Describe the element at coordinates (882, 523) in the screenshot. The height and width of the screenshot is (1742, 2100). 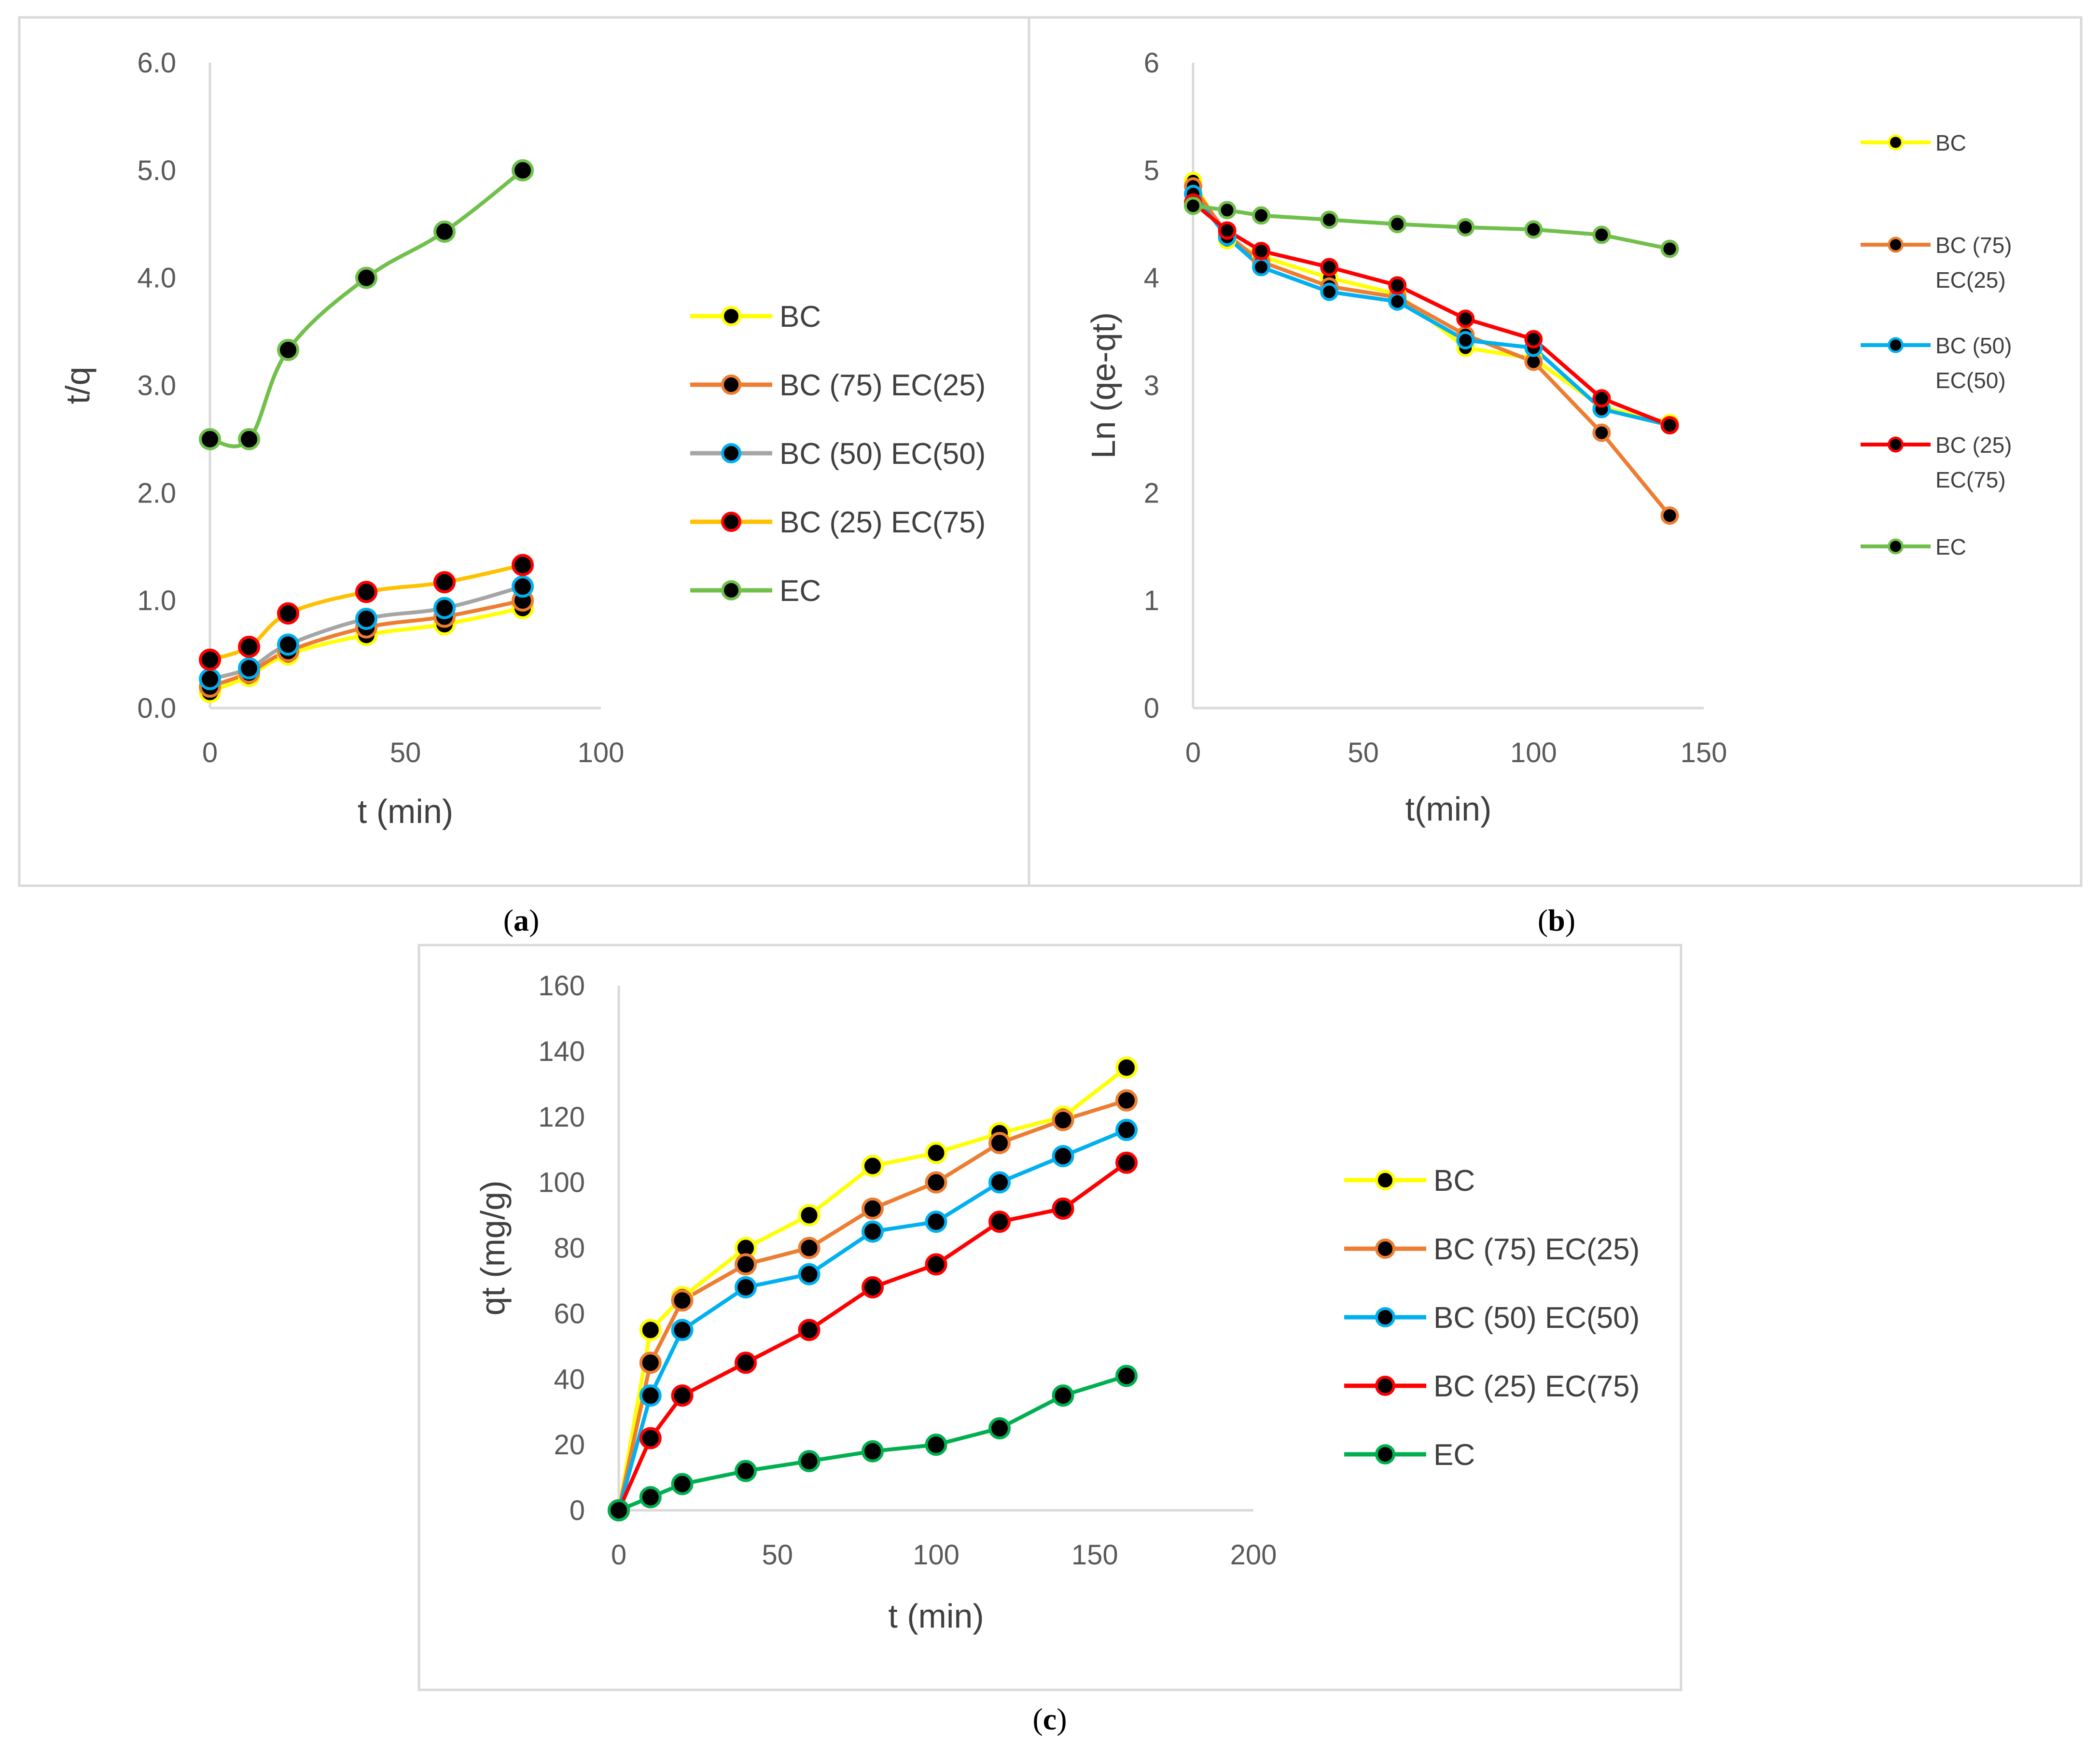
I see `legend-label: BC (25) EC(75)` at that location.